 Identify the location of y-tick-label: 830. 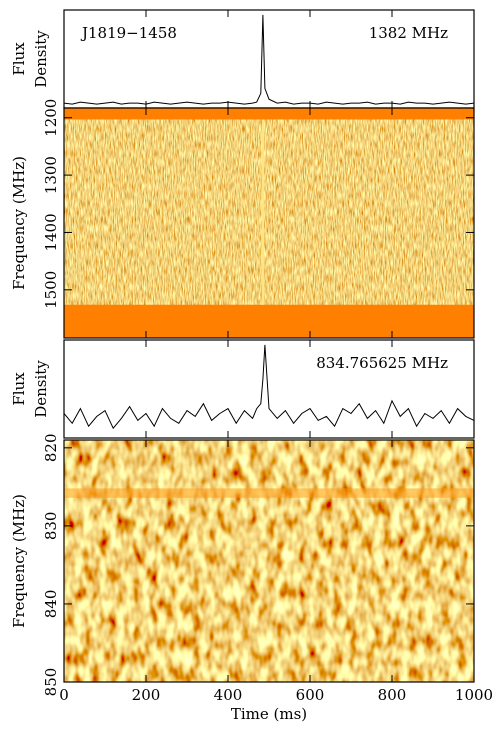
(51, 526).